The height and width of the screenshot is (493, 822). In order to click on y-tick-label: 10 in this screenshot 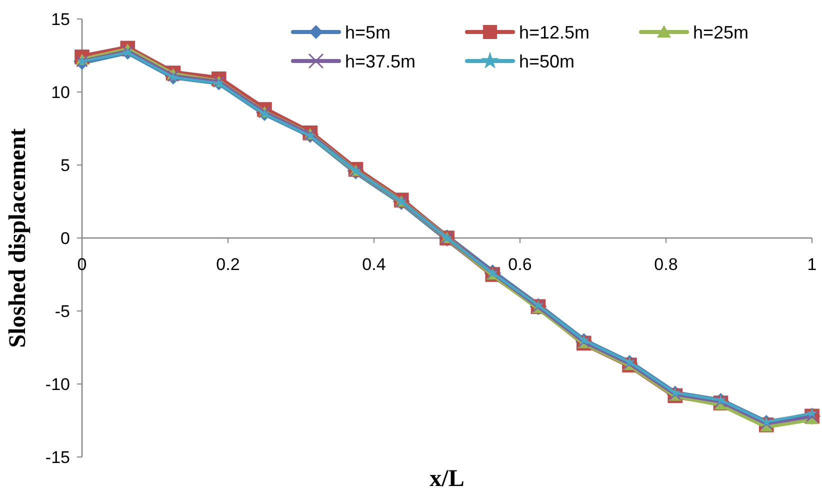, I will do `click(60, 92)`.